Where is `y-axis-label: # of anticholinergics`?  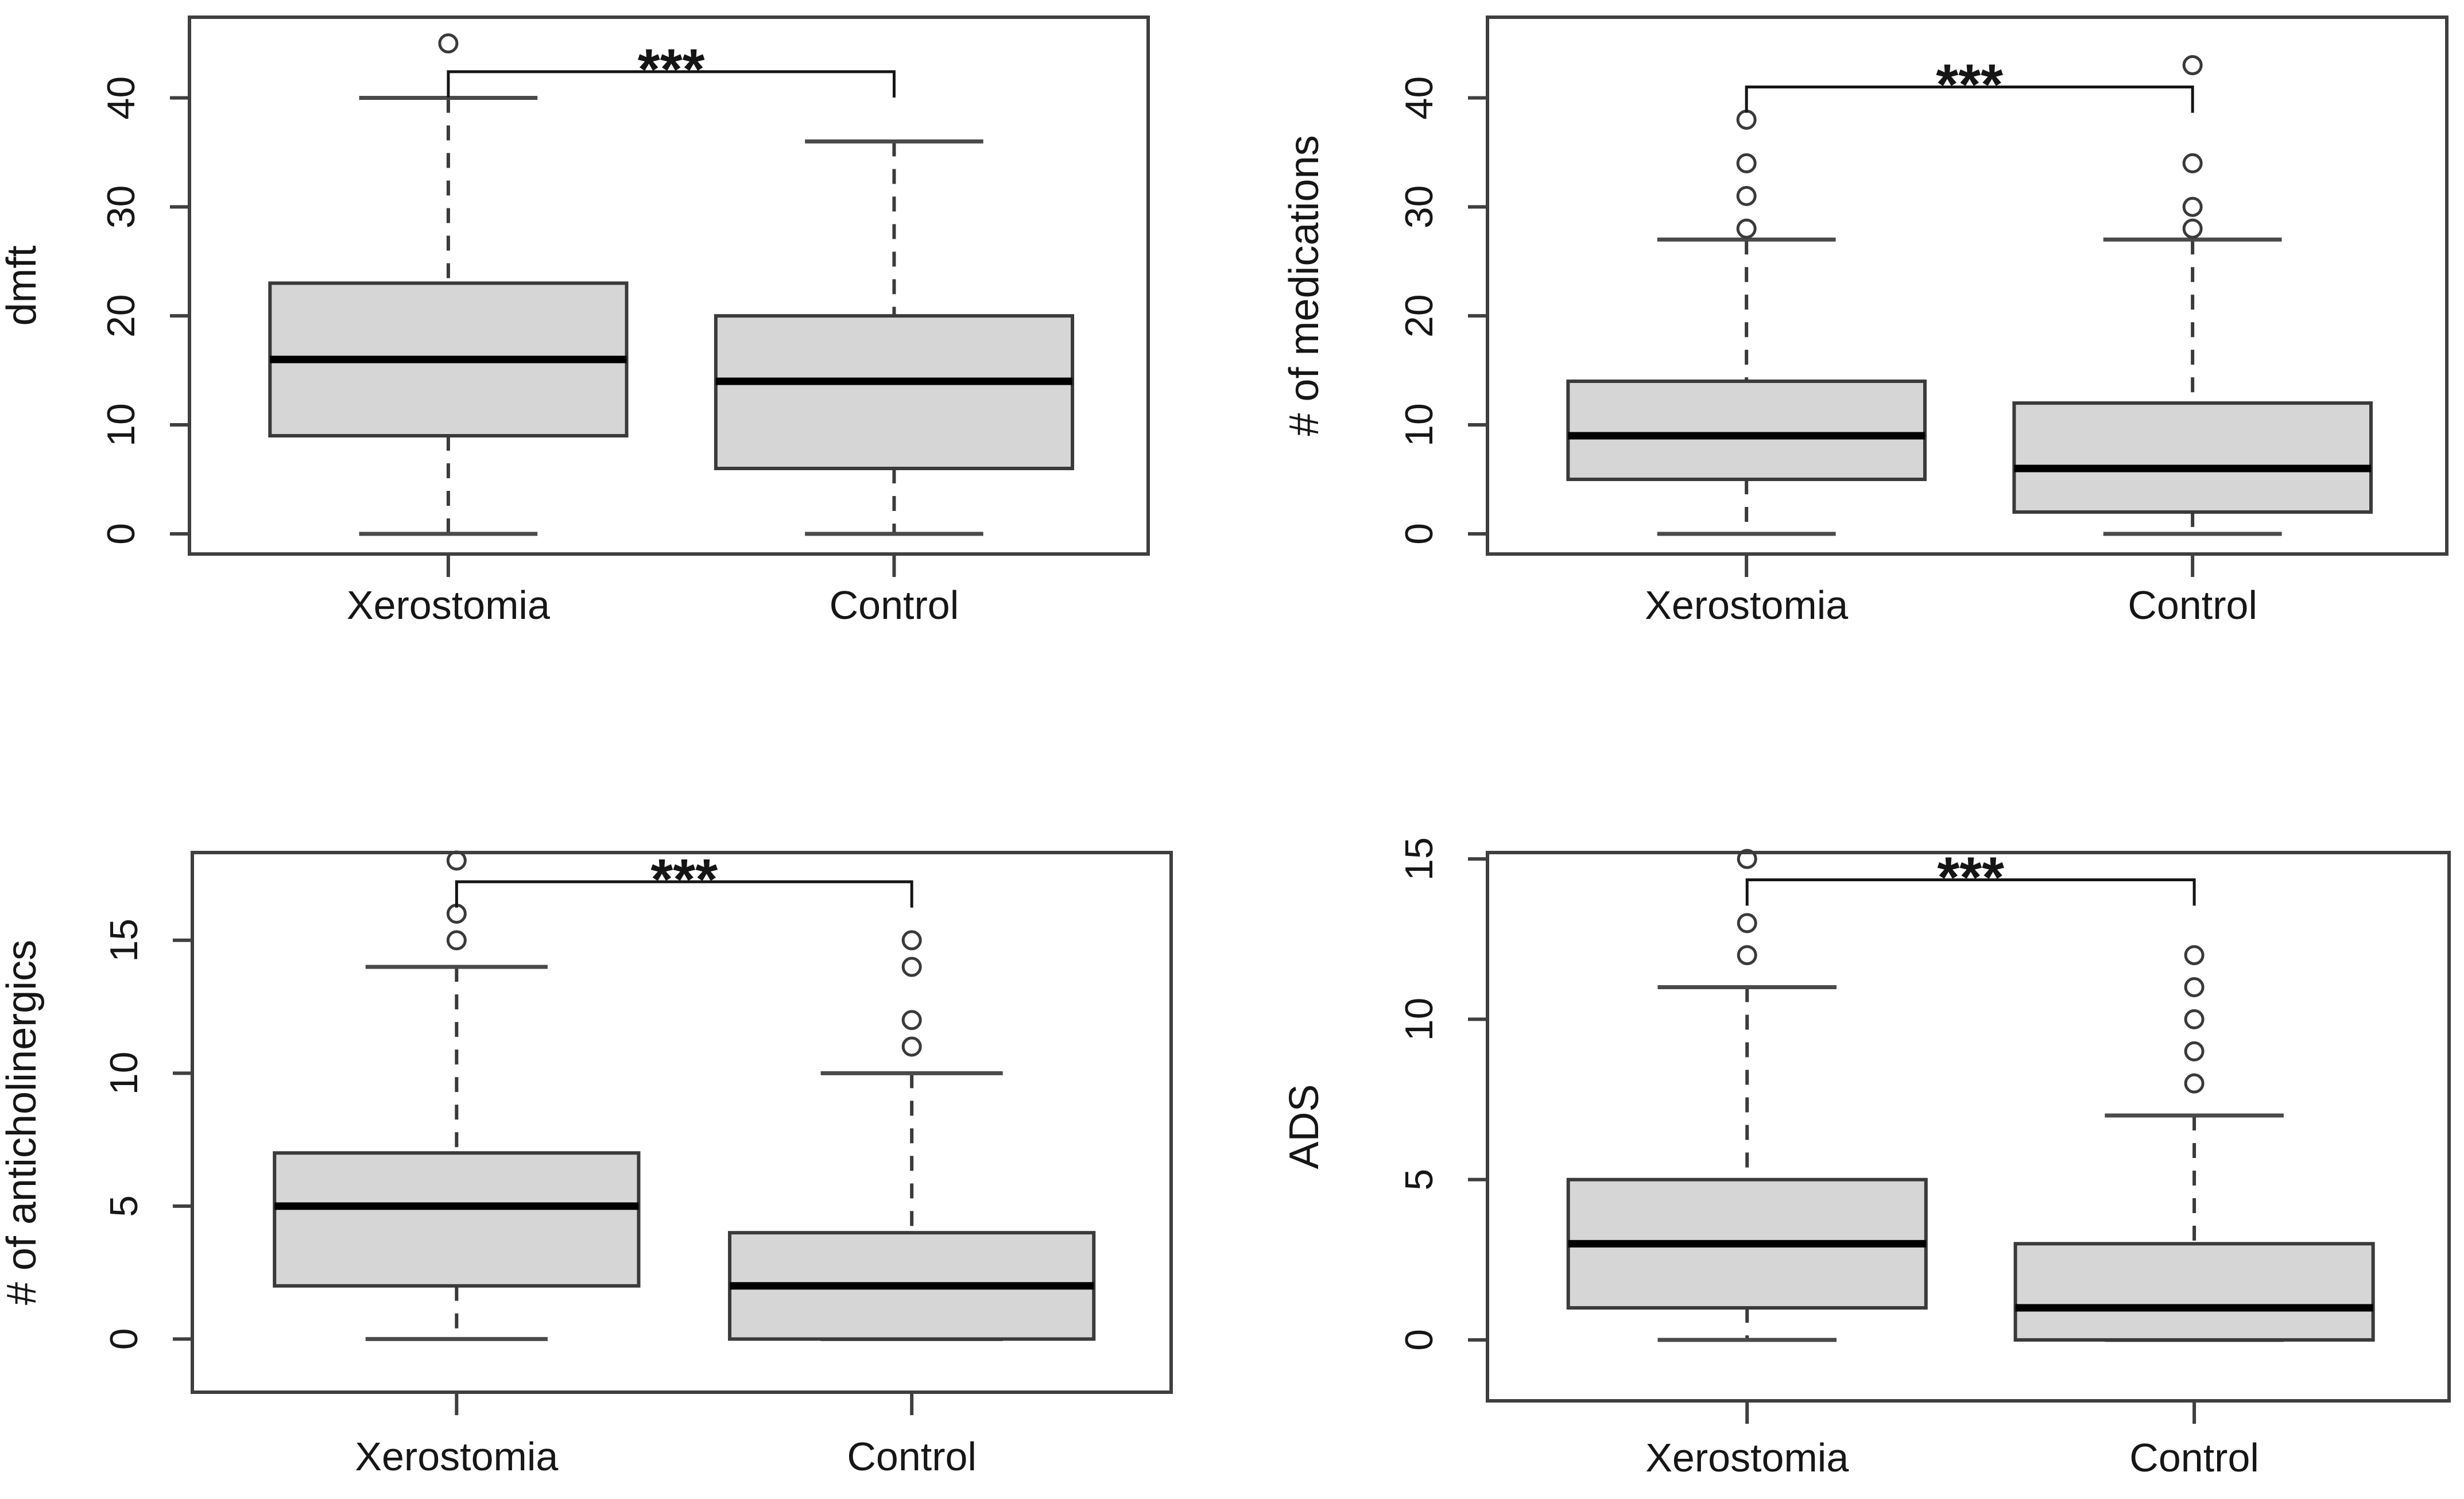 y-axis-label: # of anticholinergics is located at coordinates (22, 1122).